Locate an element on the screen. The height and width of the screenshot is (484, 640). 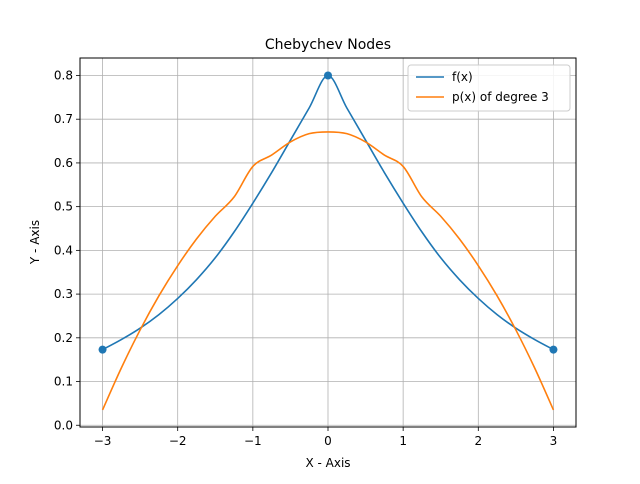
x-tick-label: −1 is located at coordinates (253, 441).